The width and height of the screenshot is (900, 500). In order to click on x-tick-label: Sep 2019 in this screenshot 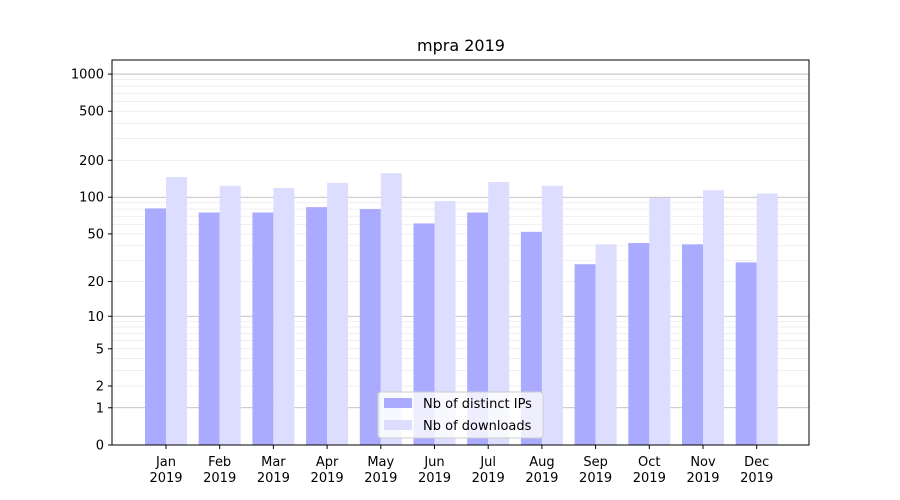, I will do `click(595, 470)`.